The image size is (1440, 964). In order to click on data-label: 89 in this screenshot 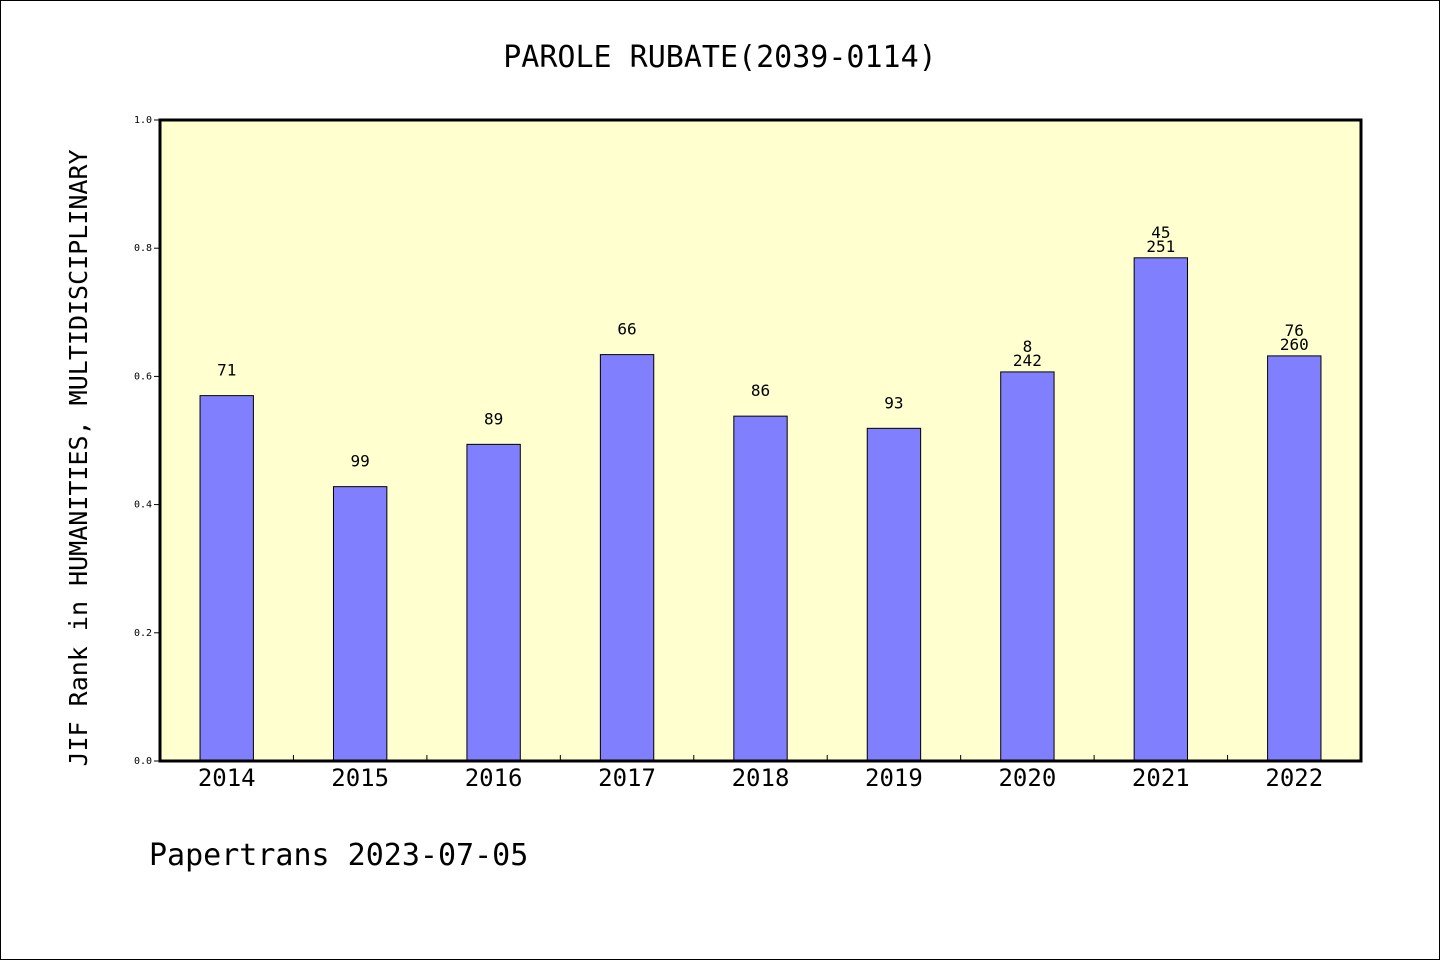, I will do `click(493, 418)`.